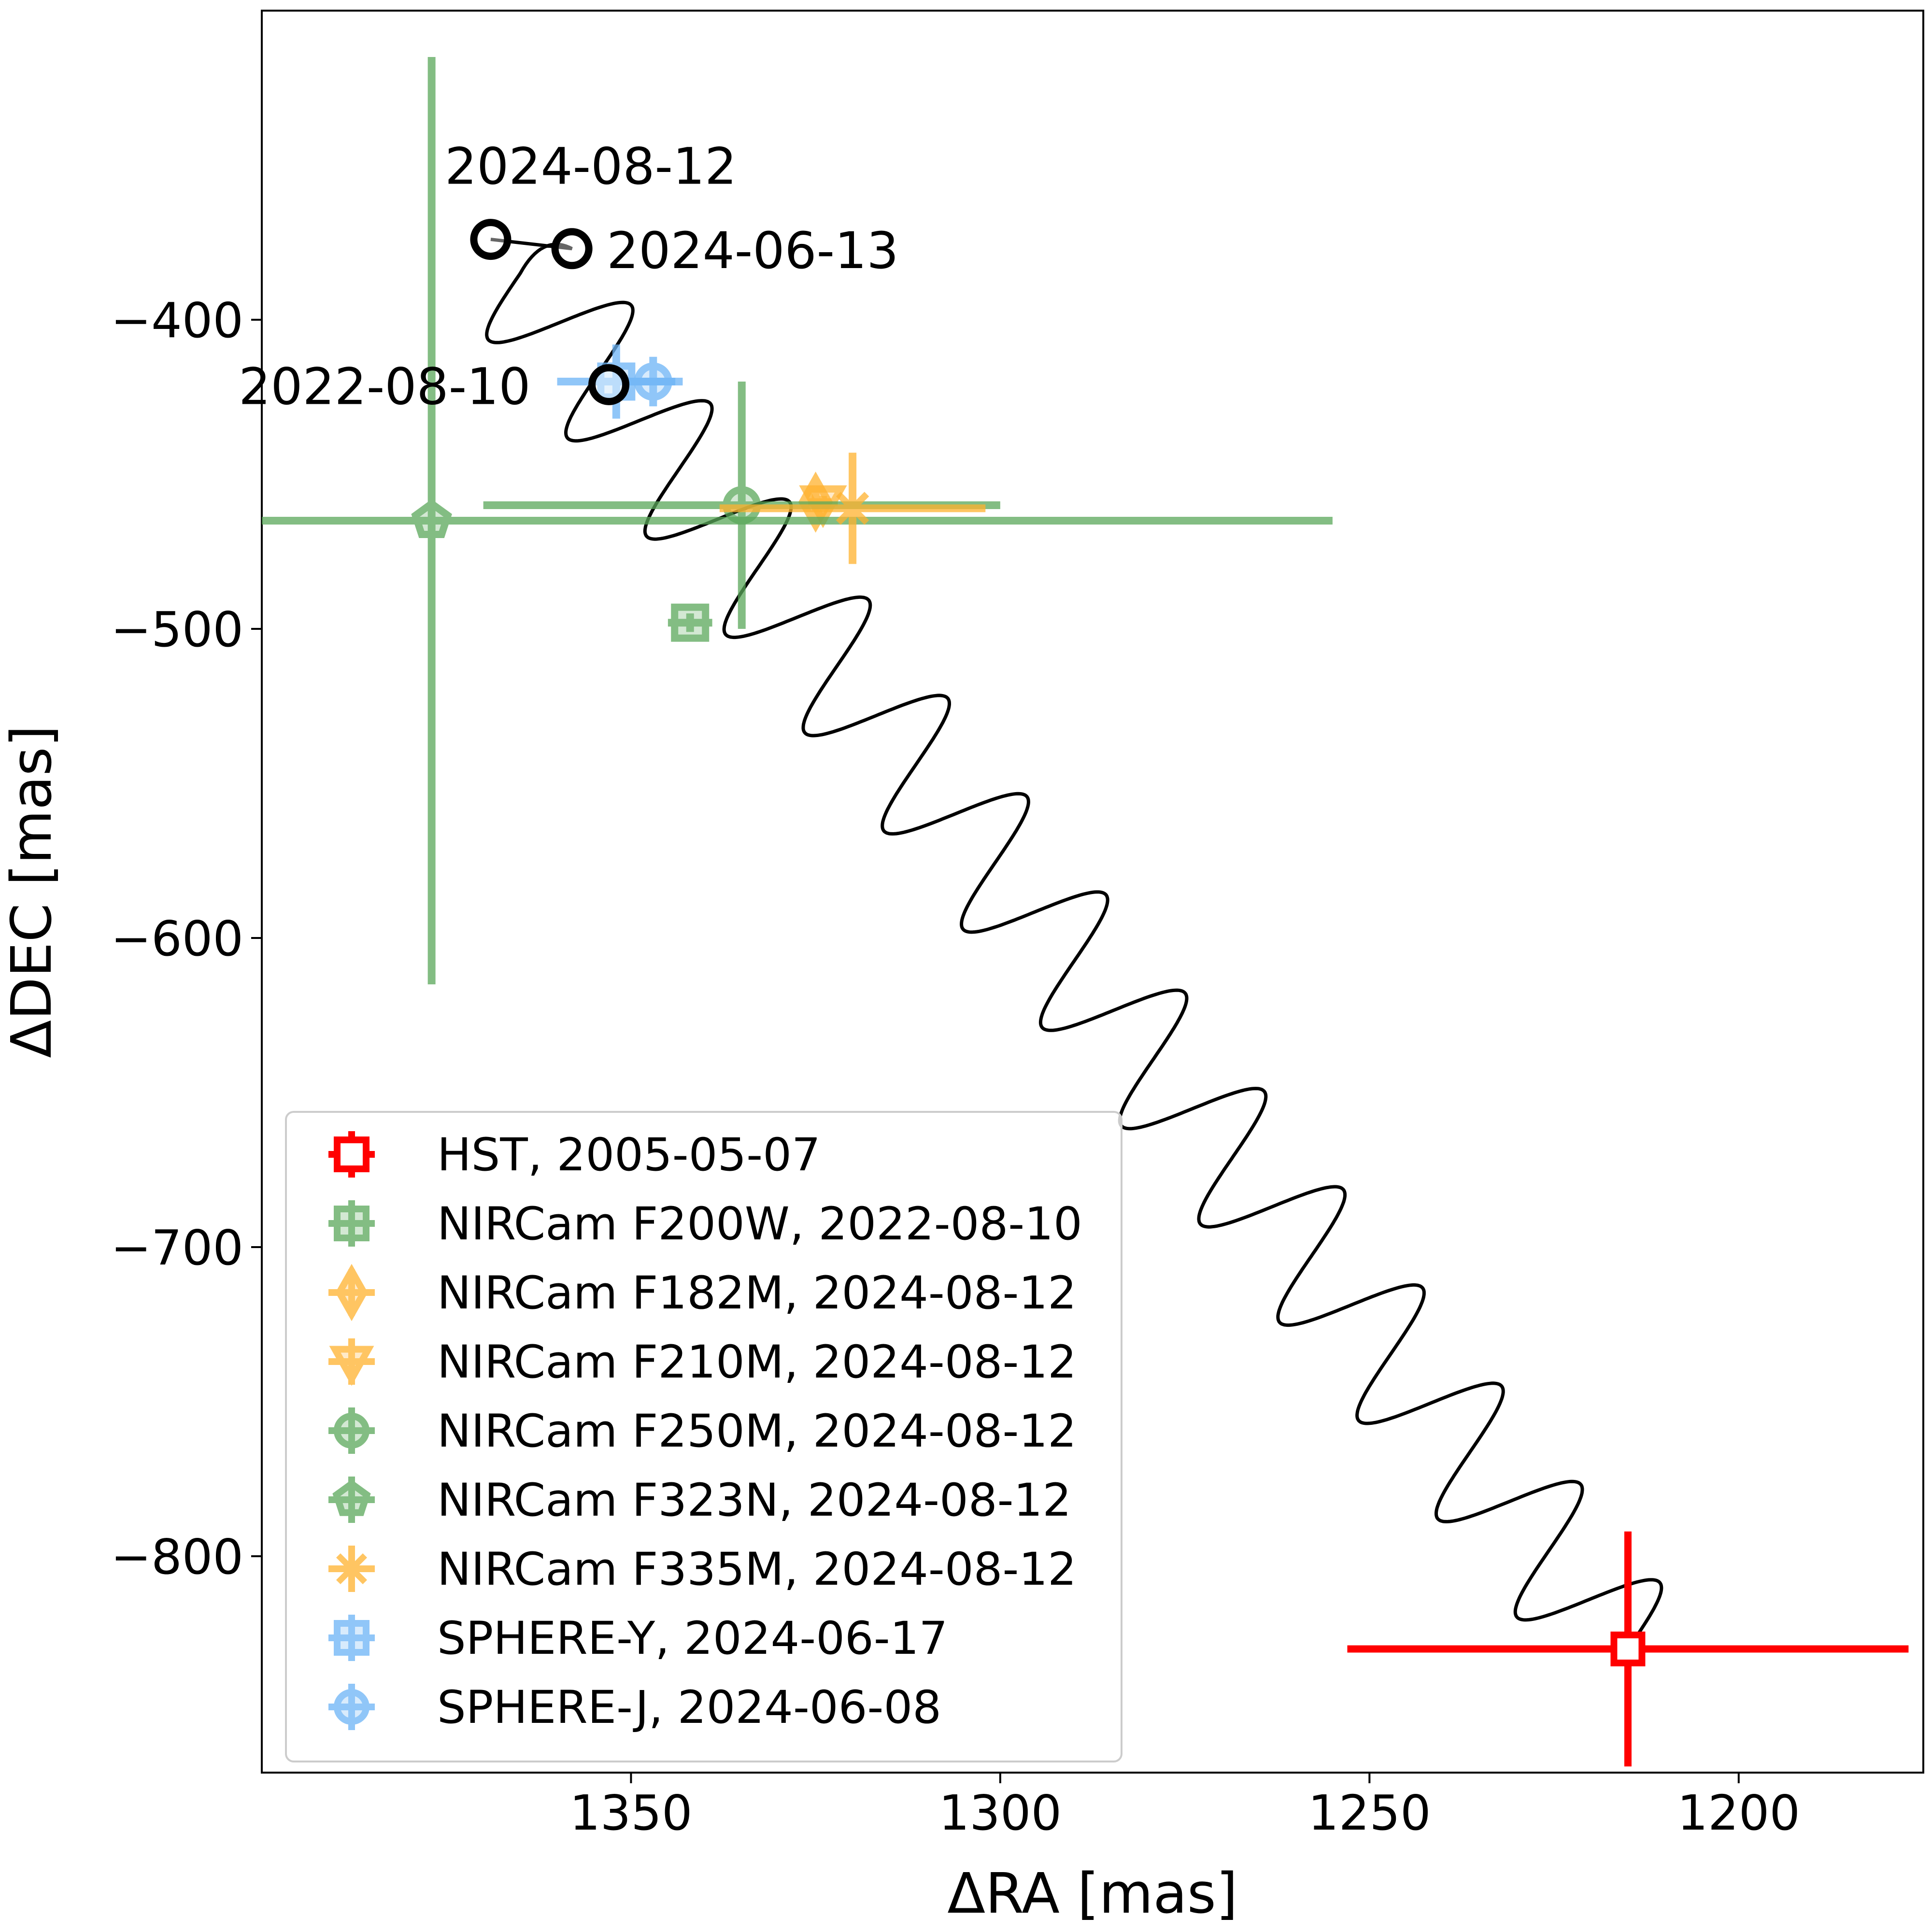  I want to click on legend-label: NIRCam F335M, 2024-08-12, so click(757, 1569).